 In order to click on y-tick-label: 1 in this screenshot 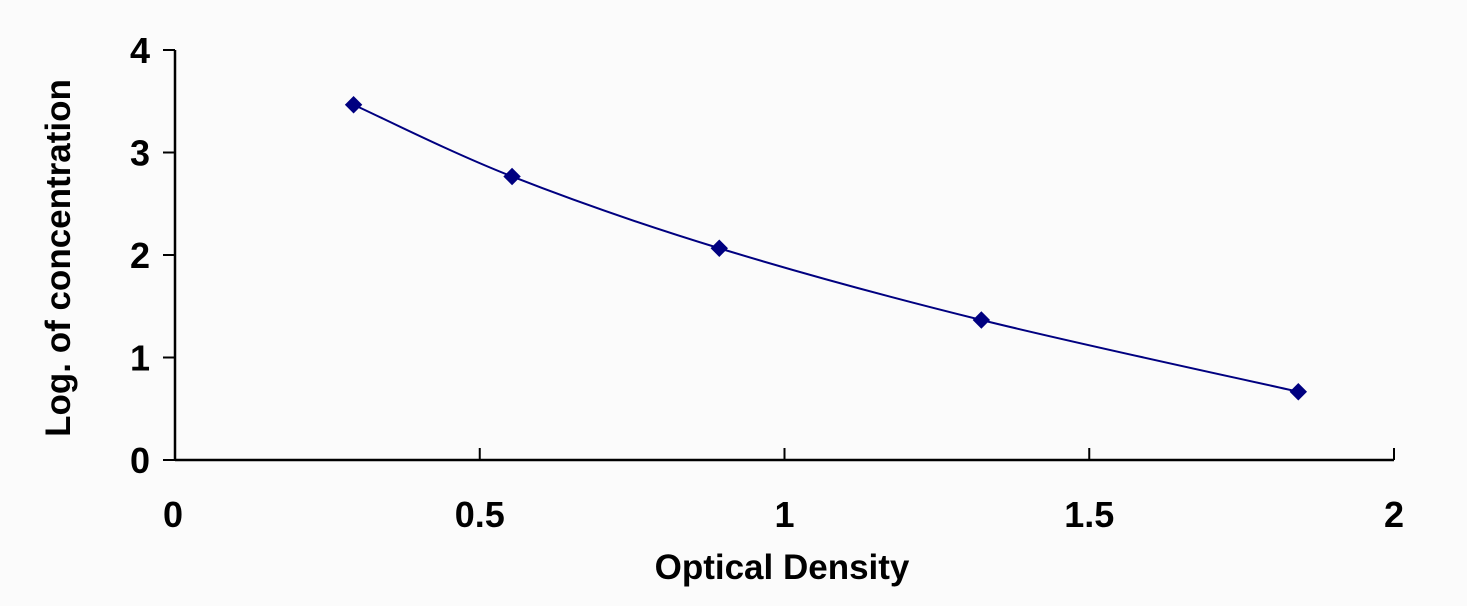, I will do `click(140, 358)`.